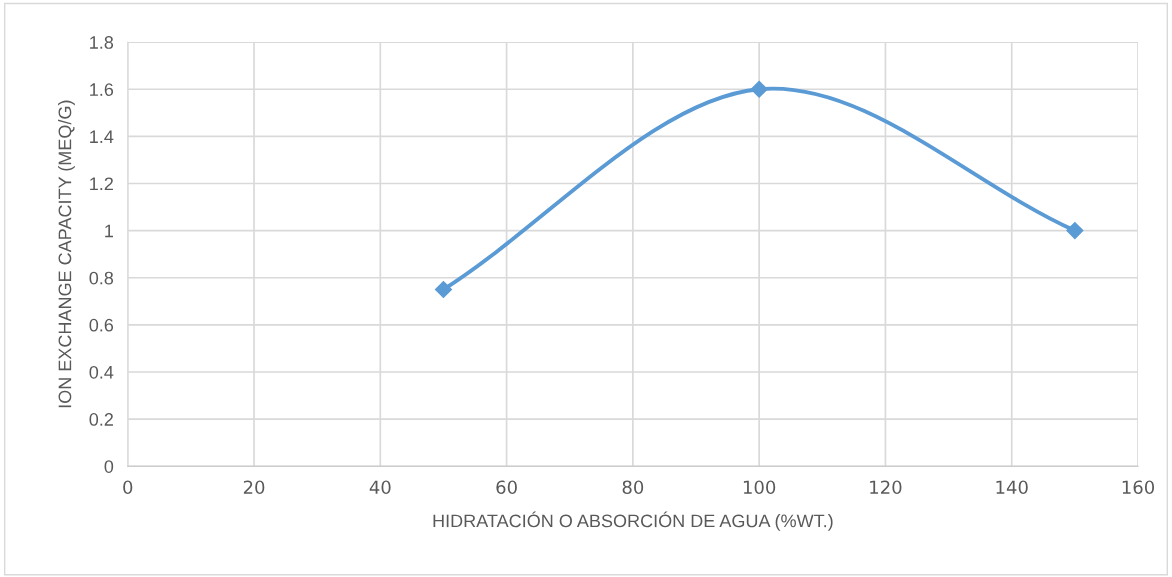 The width and height of the screenshot is (1172, 577). What do you see at coordinates (102, 136) in the screenshot?
I see `y-tick-label: 1.4` at bounding box center [102, 136].